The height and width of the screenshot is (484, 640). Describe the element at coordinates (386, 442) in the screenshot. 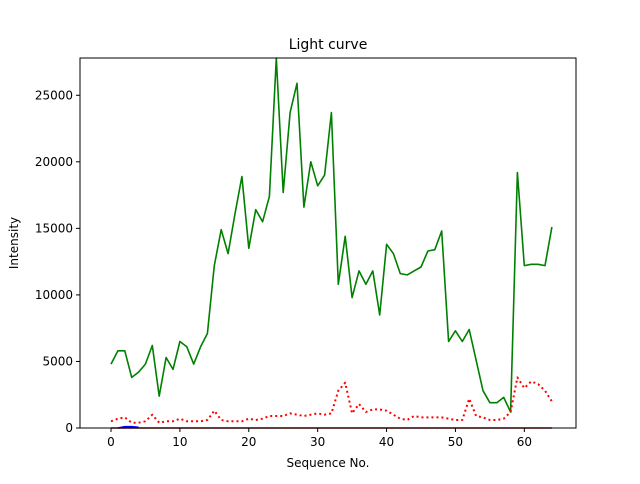

I see `x-tick-label: 40` at that location.